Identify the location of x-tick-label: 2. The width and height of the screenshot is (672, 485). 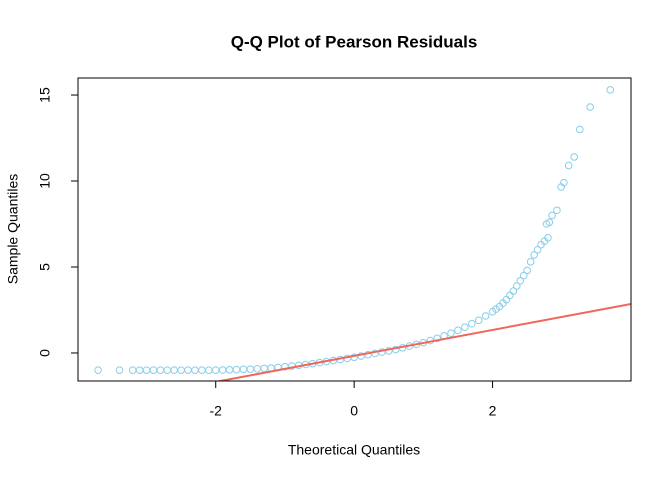
(493, 411).